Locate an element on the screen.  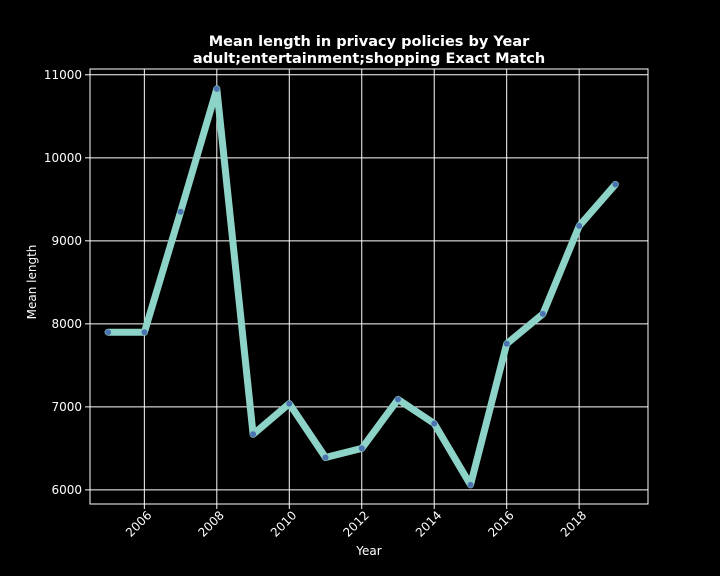
y-tick-label: 7000 is located at coordinates (66, 407).